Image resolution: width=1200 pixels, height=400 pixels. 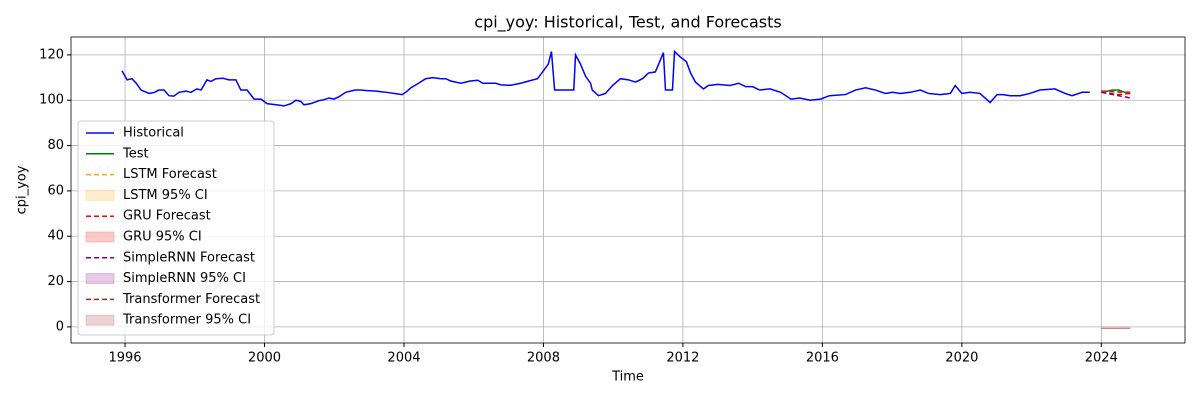 I want to click on legend-label: GRU Forecast, so click(x=167, y=216).